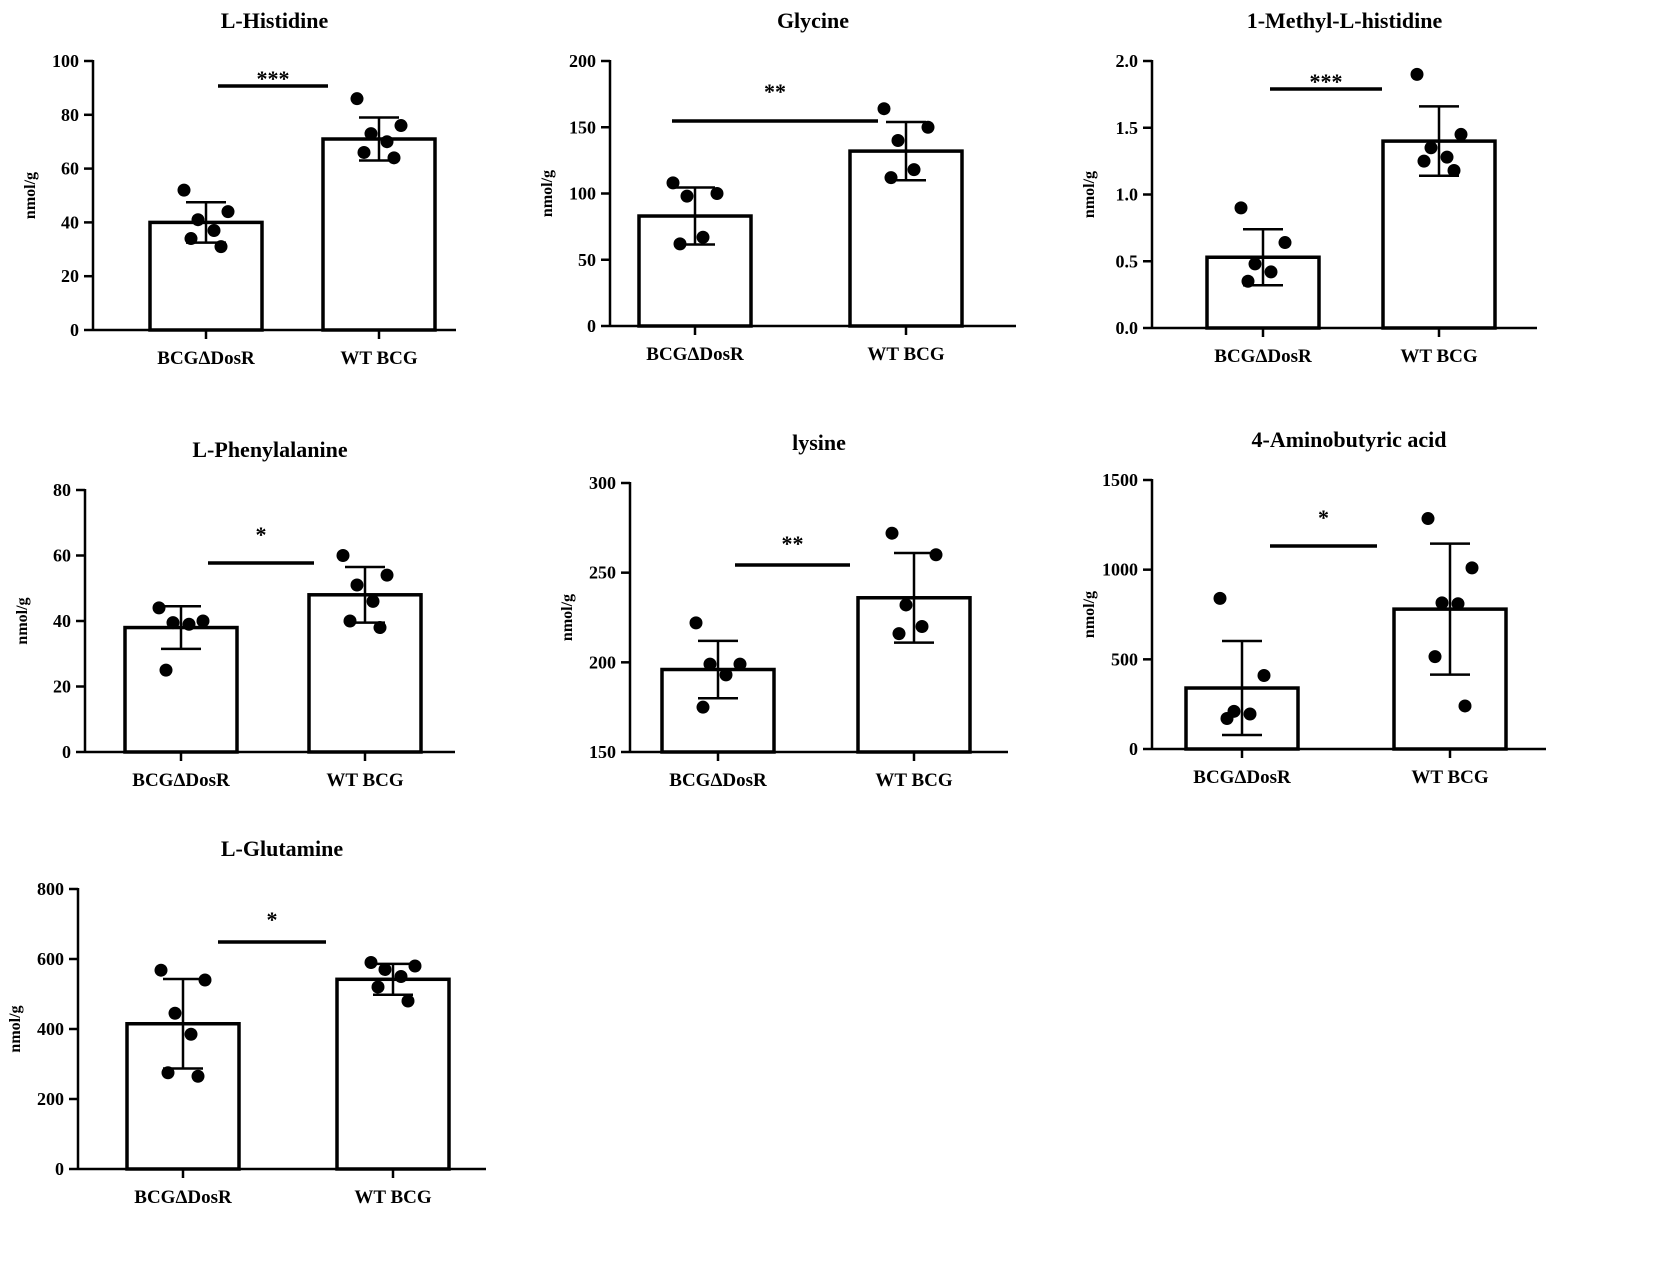 The image size is (1654, 1277). Describe the element at coordinates (602, 483) in the screenshot. I see `y-tick-label: 300` at that location.